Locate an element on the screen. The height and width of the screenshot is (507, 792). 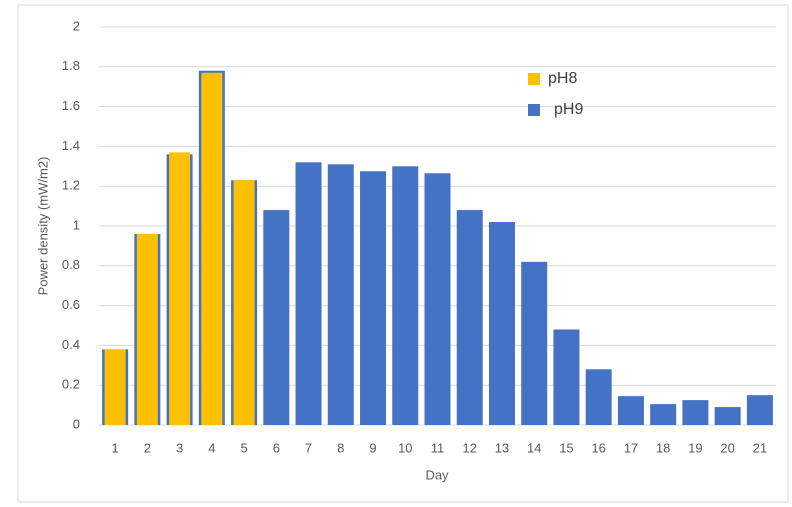
x-tick-label: 11 is located at coordinates (438, 447).